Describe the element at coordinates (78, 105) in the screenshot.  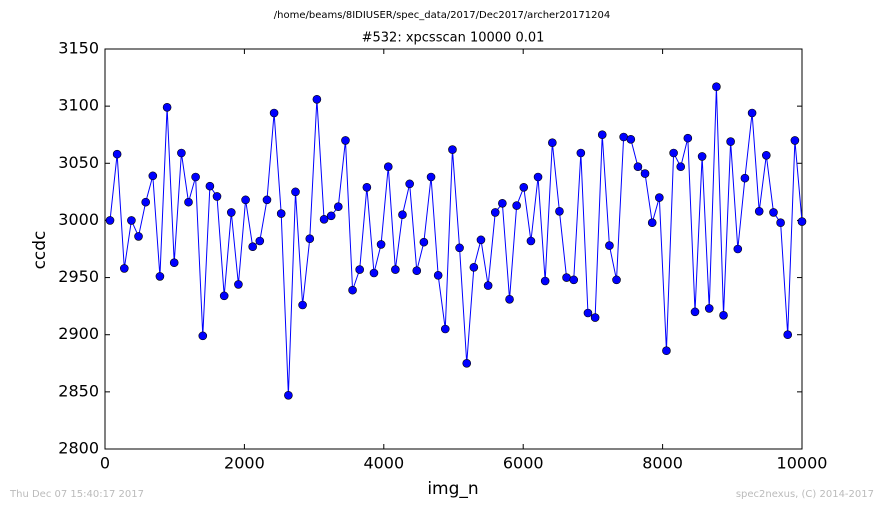
I see `y-tick-label: 3100` at that location.